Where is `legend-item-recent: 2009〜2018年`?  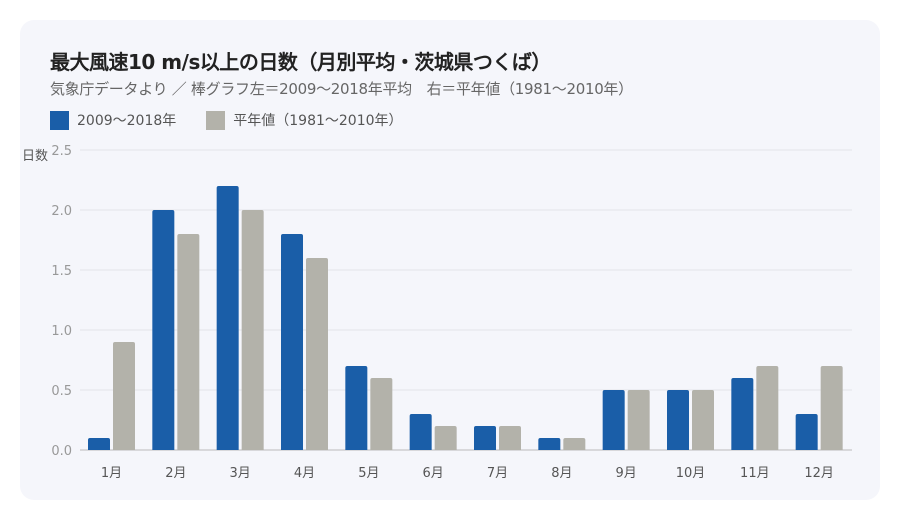
legend-item-recent: 2009〜2018年 is located at coordinates (113, 120).